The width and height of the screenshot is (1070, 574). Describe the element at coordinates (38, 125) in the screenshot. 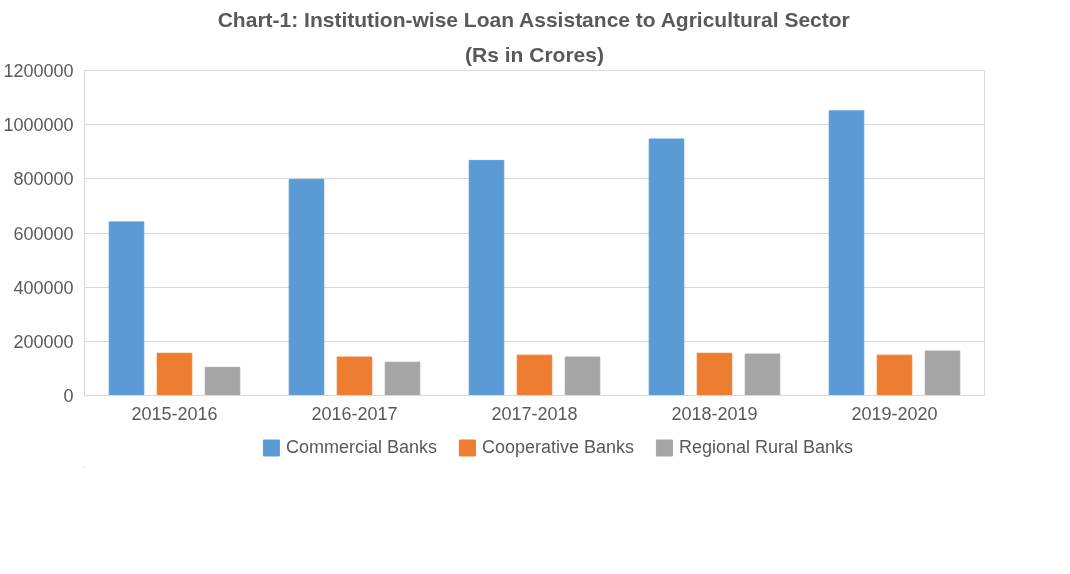

I see `y-tick-label: 1000000` at that location.